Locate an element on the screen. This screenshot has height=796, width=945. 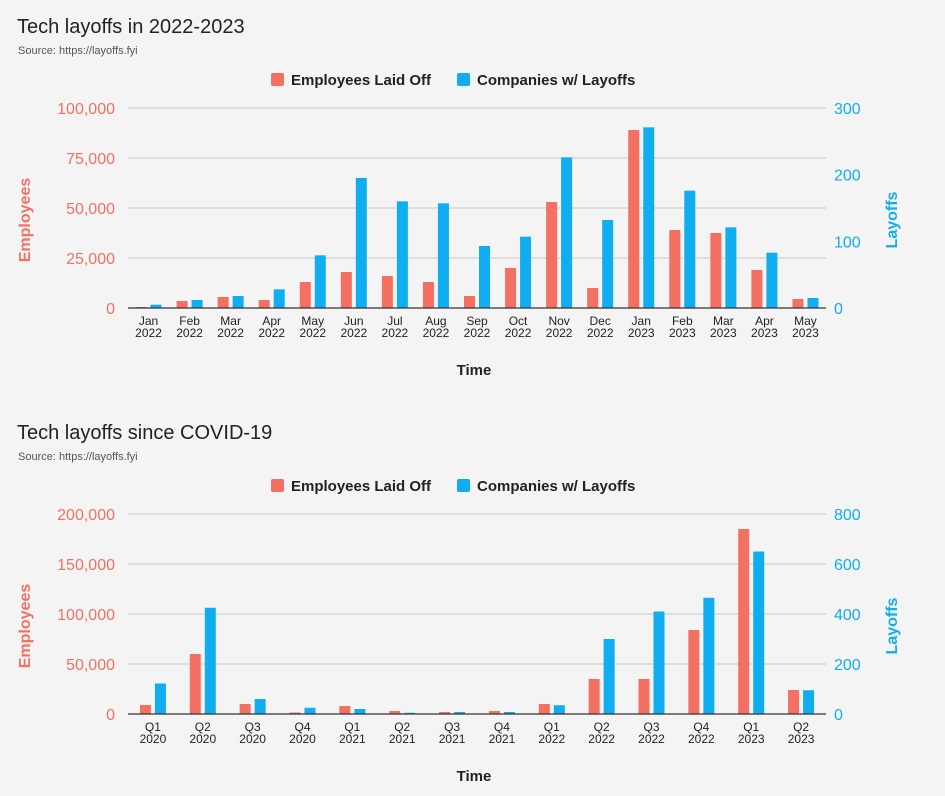
y-tick-label: 150,000 is located at coordinates (86, 565).